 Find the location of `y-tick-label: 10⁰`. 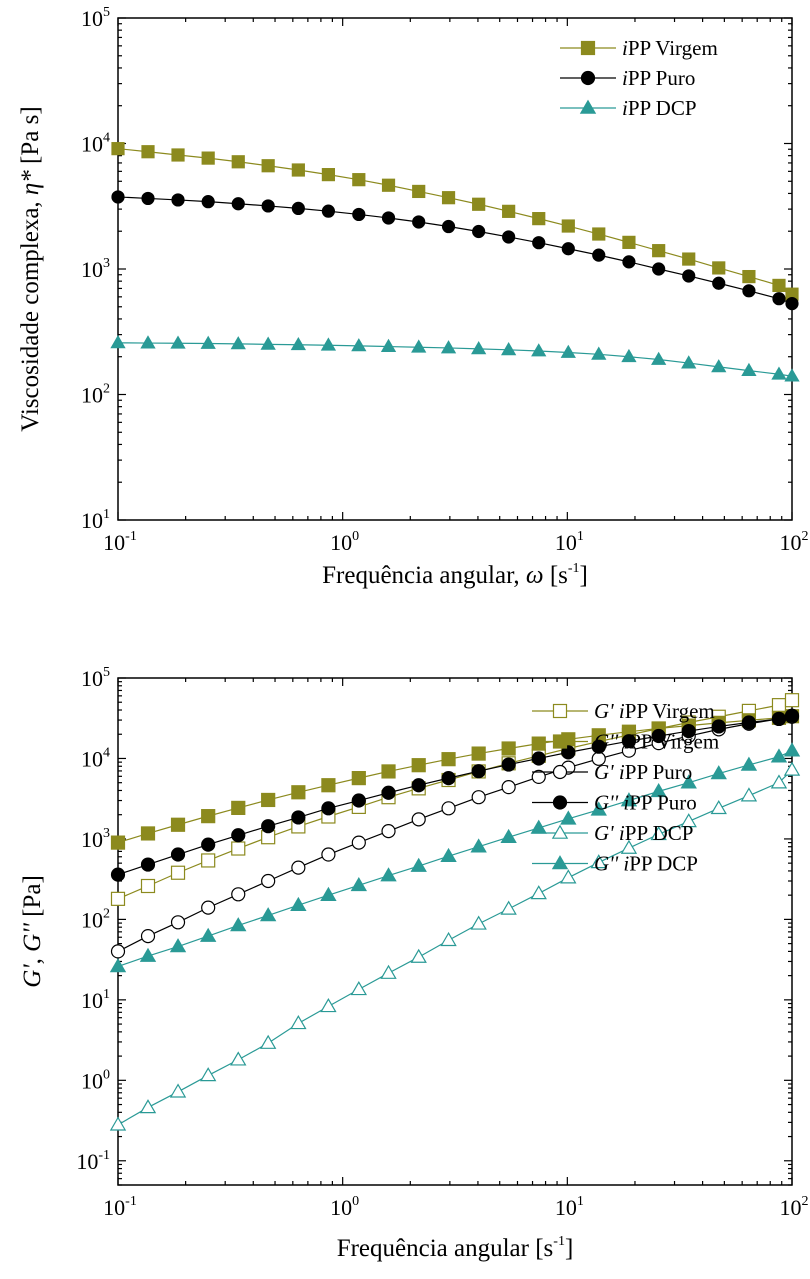

y-tick-label: 10⁰ is located at coordinates (95, 1080).